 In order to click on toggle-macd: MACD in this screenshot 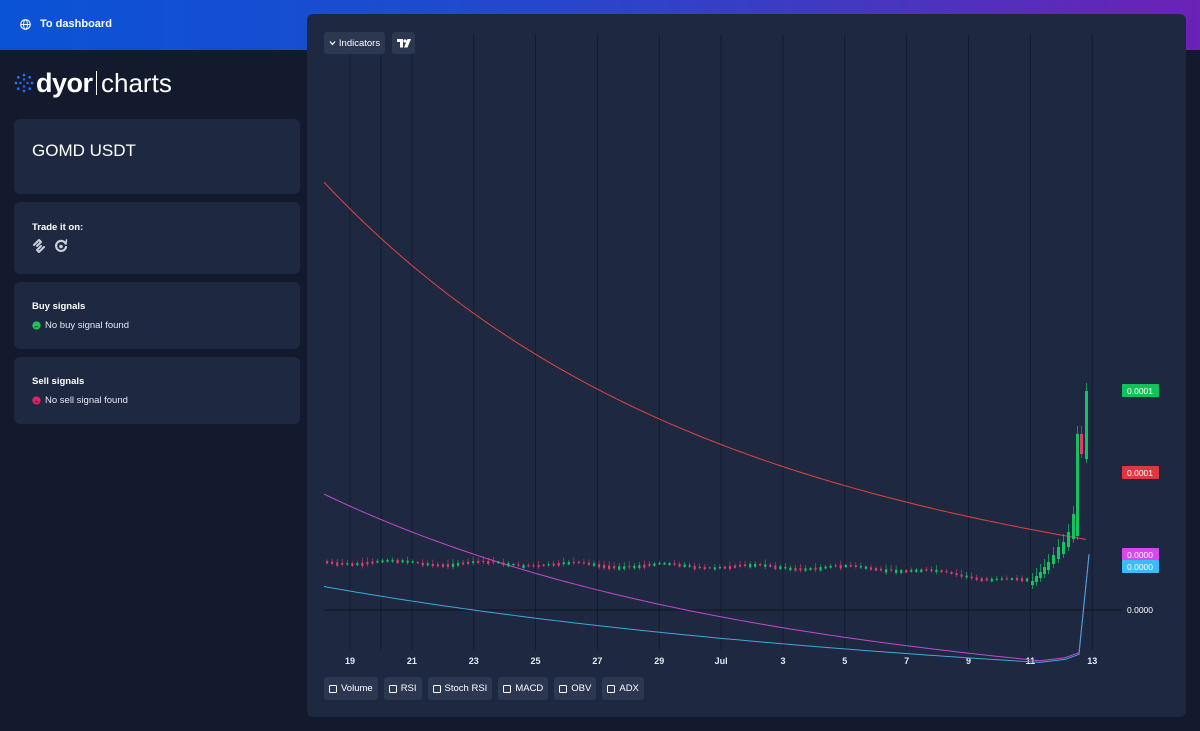, I will do `click(523, 688)`.